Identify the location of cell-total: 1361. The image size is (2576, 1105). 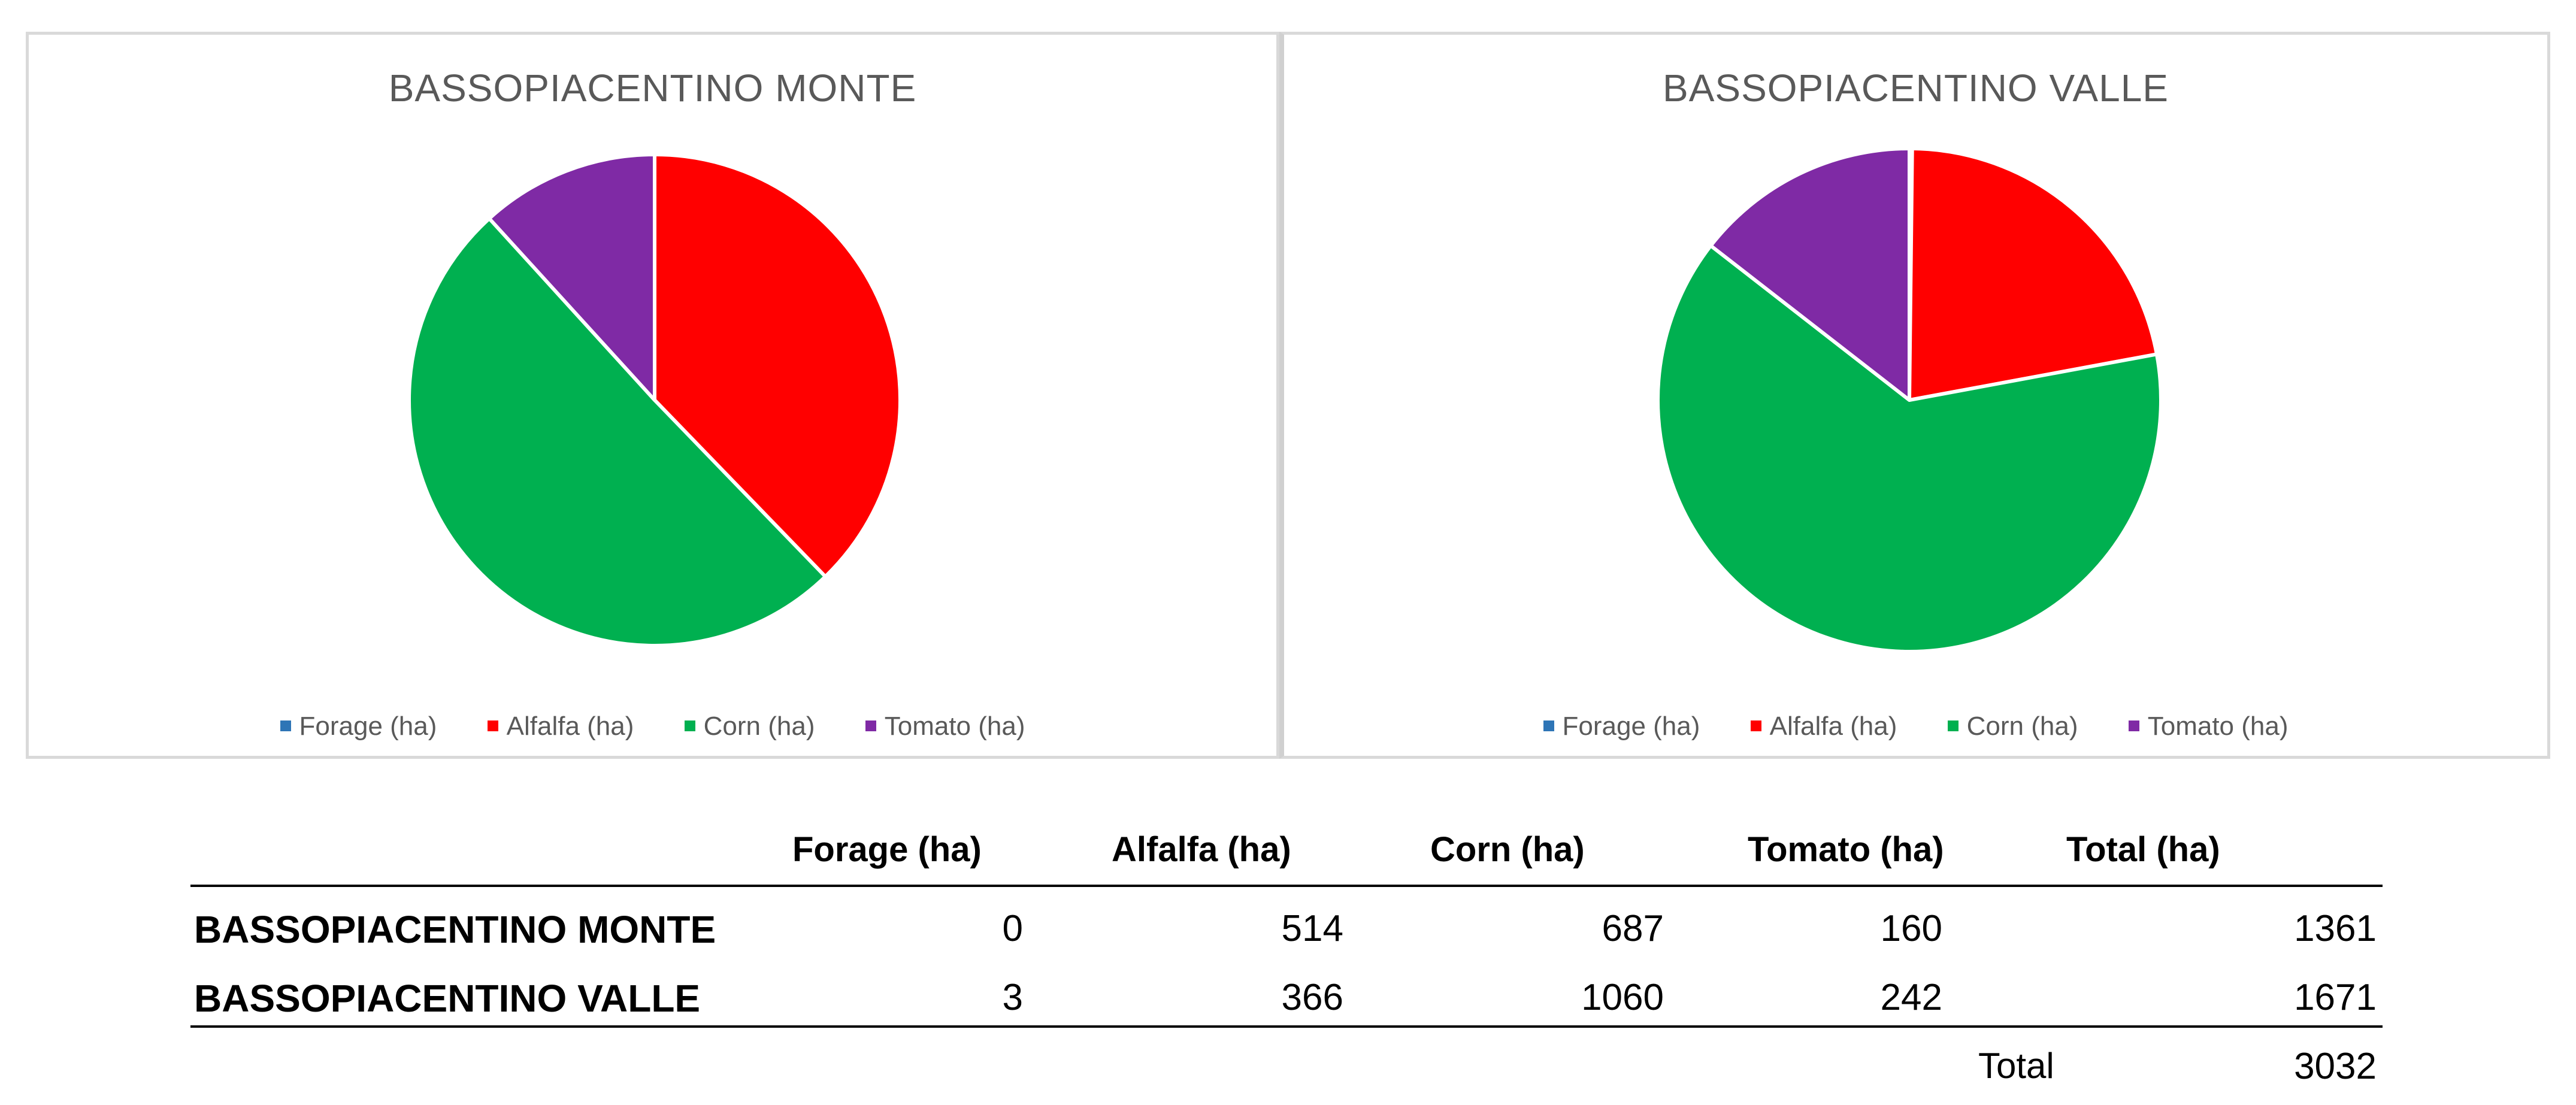
(2335, 929).